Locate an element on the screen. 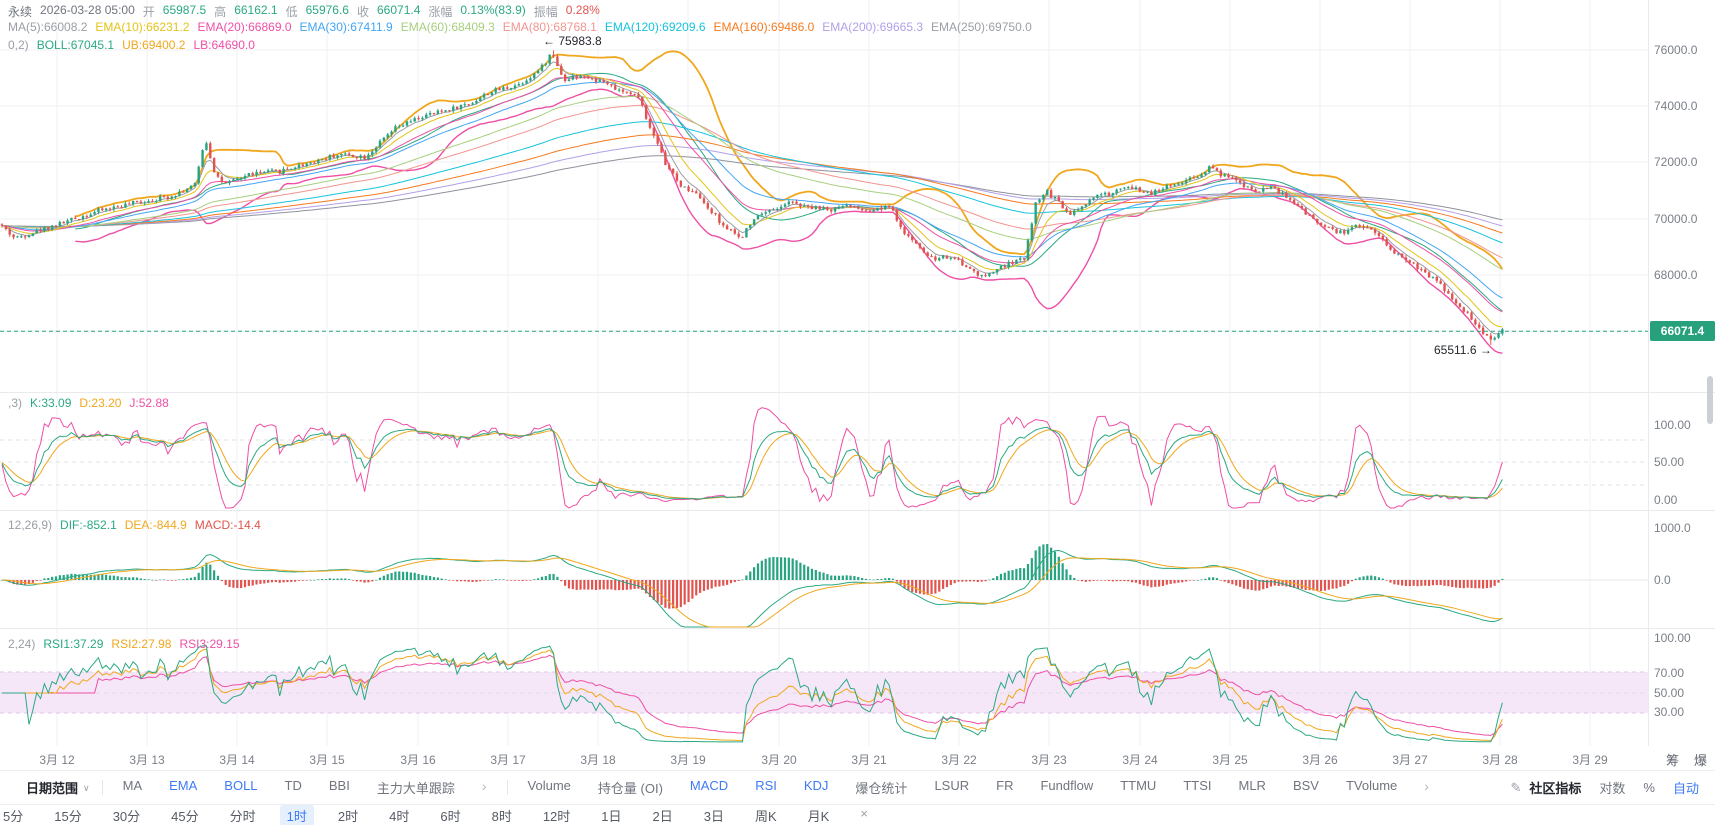  rsi-legend-item: RSI1:37.29 is located at coordinates (73, 644).